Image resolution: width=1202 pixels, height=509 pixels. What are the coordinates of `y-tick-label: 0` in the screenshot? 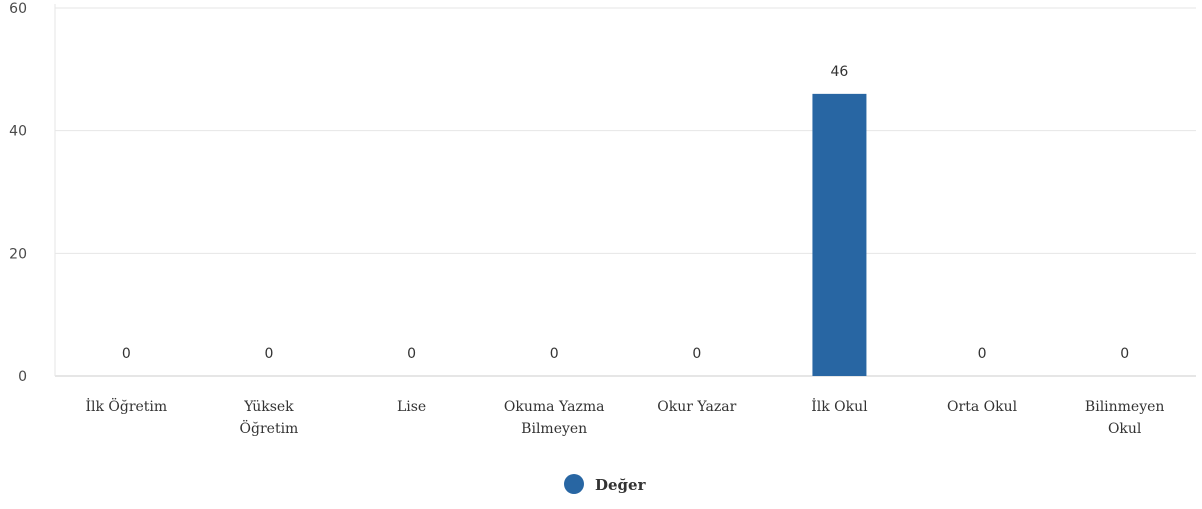 It's located at (22, 377).